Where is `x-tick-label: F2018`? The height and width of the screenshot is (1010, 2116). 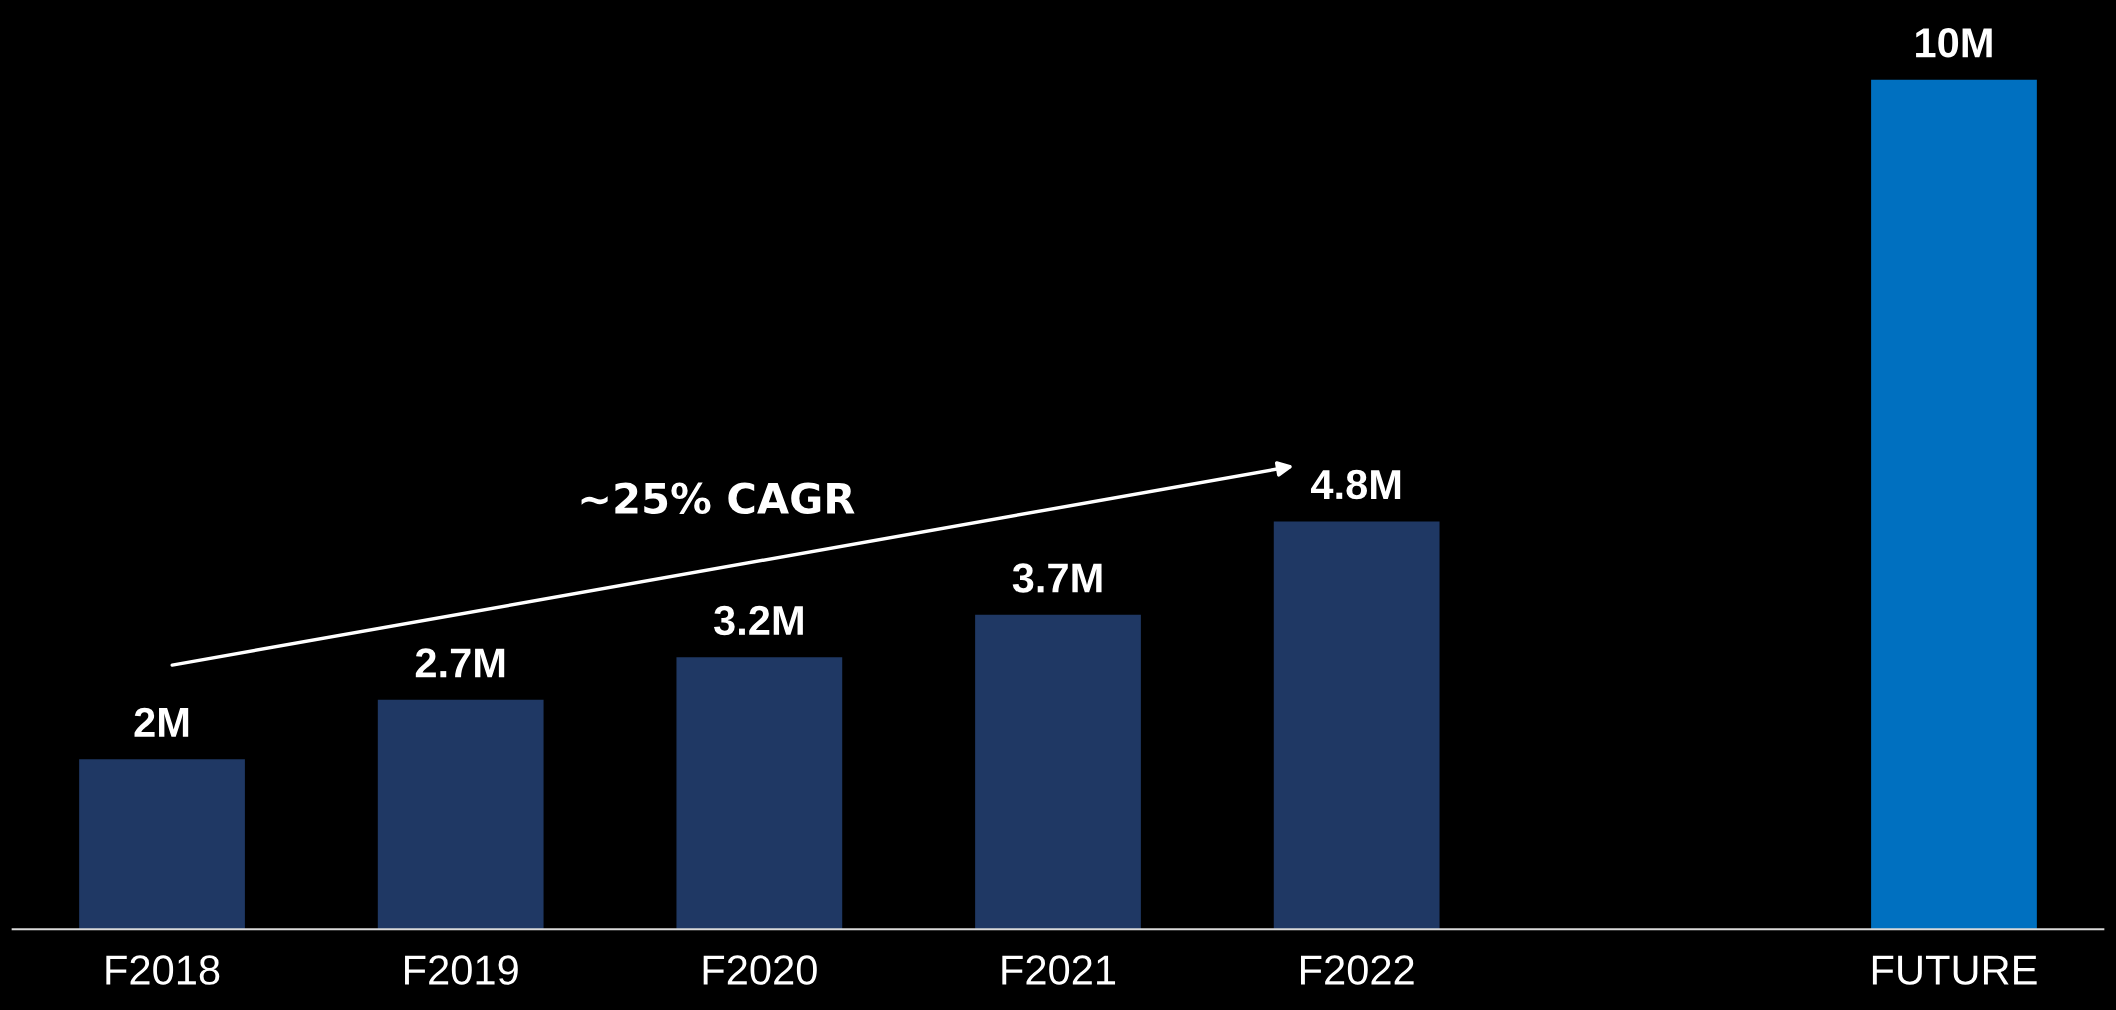 x-tick-label: F2018 is located at coordinates (163, 970).